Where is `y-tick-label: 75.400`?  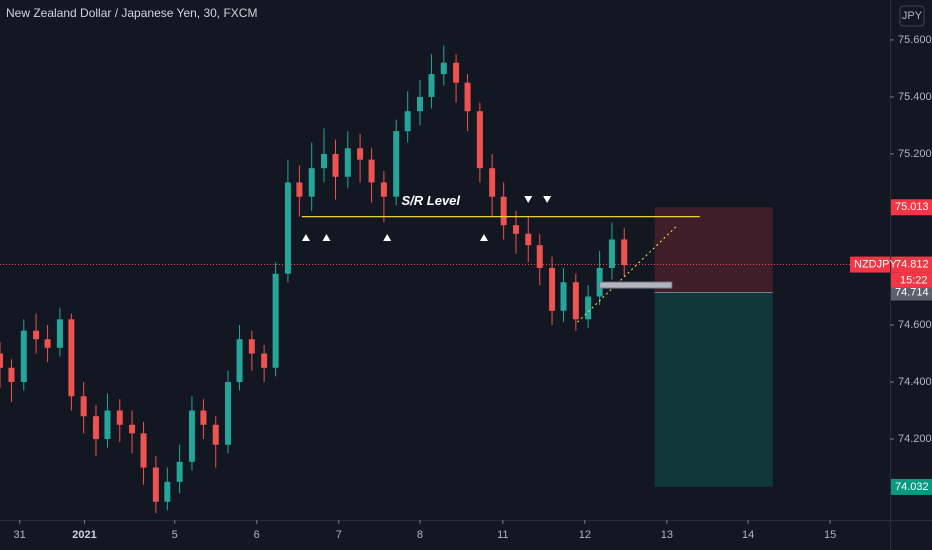
y-tick-label: 75.400 is located at coordinates (915, 97).